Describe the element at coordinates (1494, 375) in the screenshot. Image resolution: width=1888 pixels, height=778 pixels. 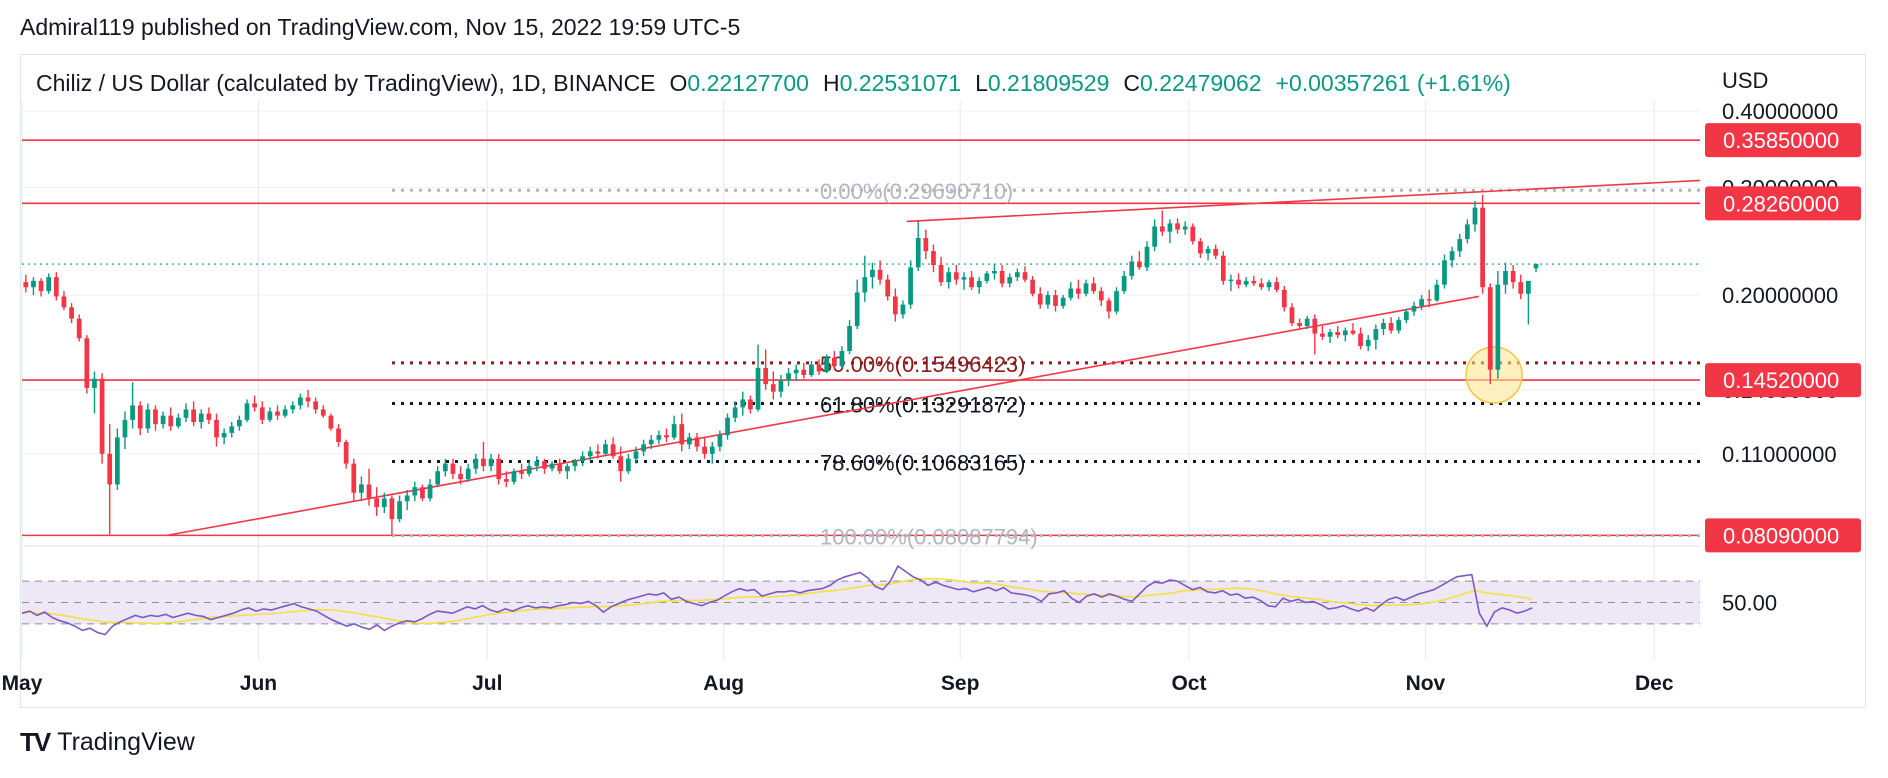
I see `highlight-circle` at that location.